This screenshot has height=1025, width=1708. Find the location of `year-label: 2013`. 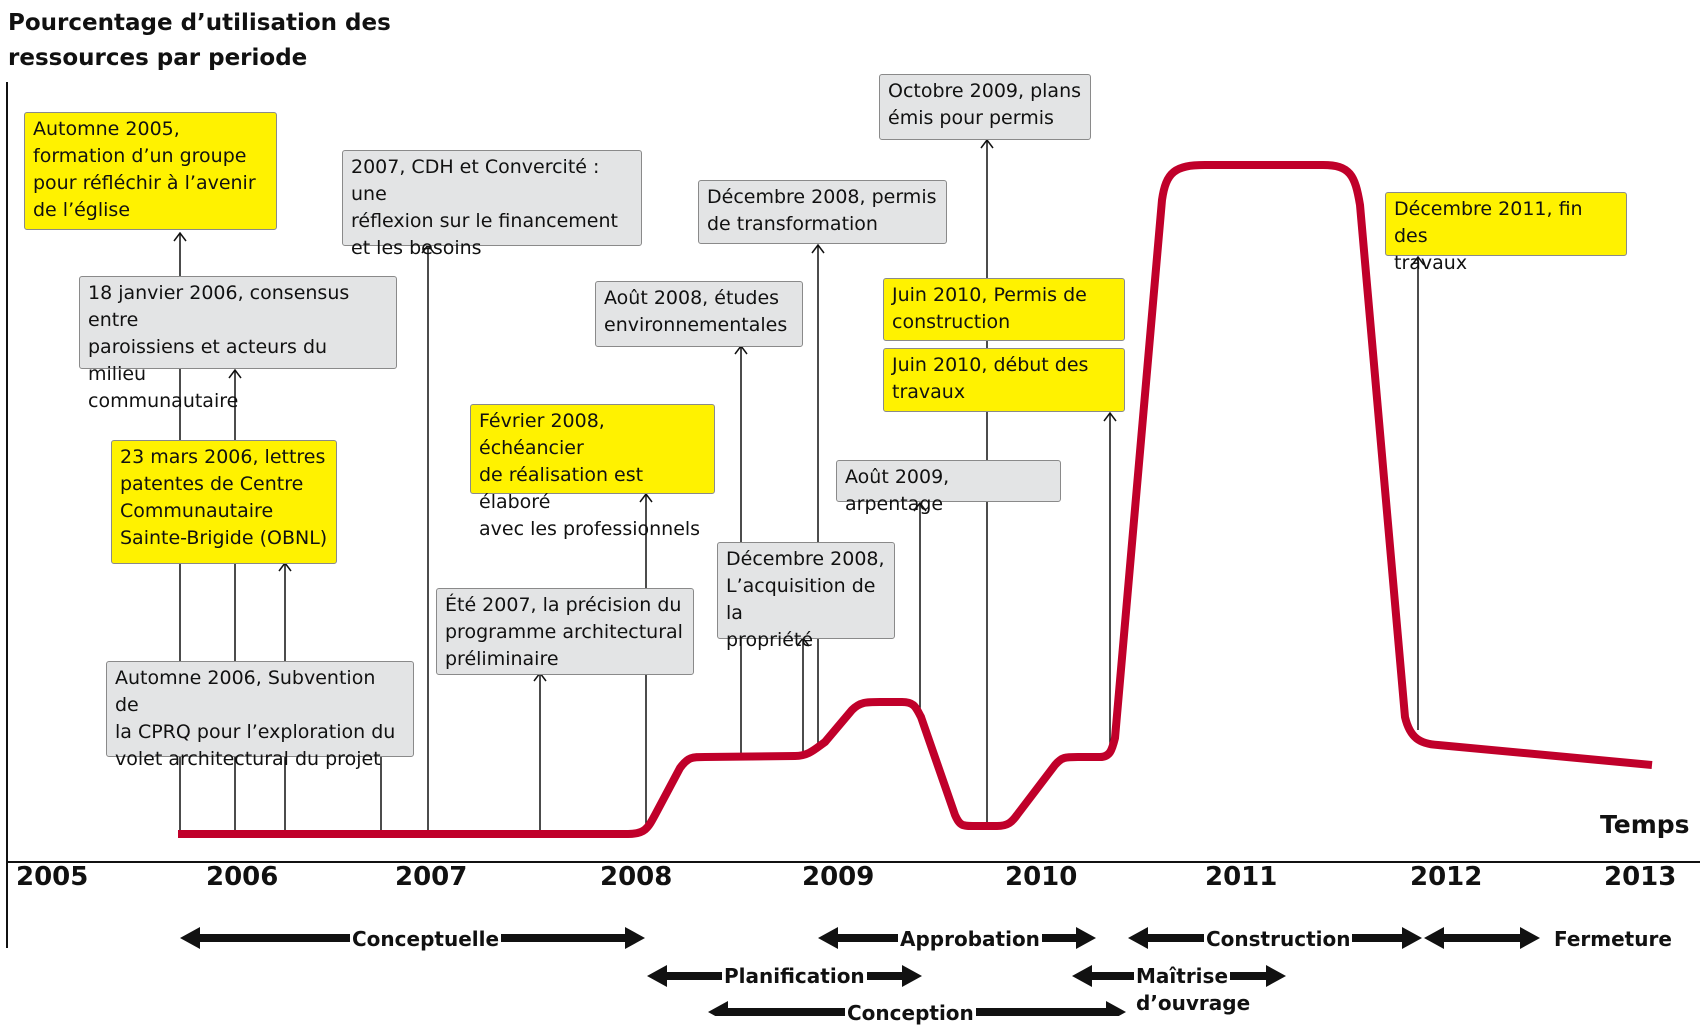

year-label: 2013 is located at coordinates (1640, 877).